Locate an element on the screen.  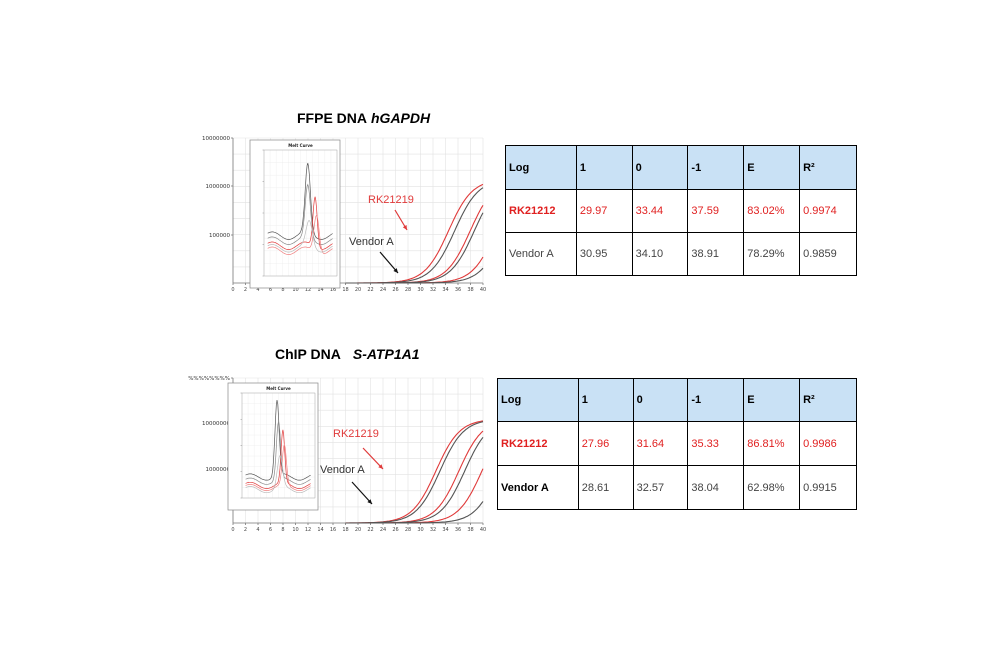
panel-2-title-text: ChIP DNA is located at coordinates (308, 354).